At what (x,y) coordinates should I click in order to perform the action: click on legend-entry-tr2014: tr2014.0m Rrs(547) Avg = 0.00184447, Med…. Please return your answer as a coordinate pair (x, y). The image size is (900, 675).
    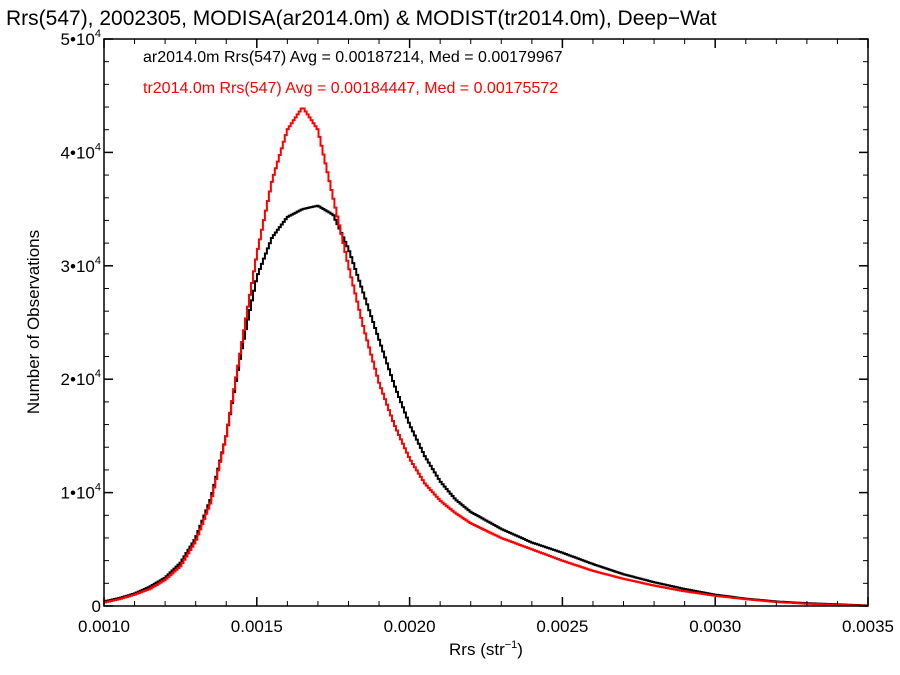
    Looking at the image, I should click on (350, 88).